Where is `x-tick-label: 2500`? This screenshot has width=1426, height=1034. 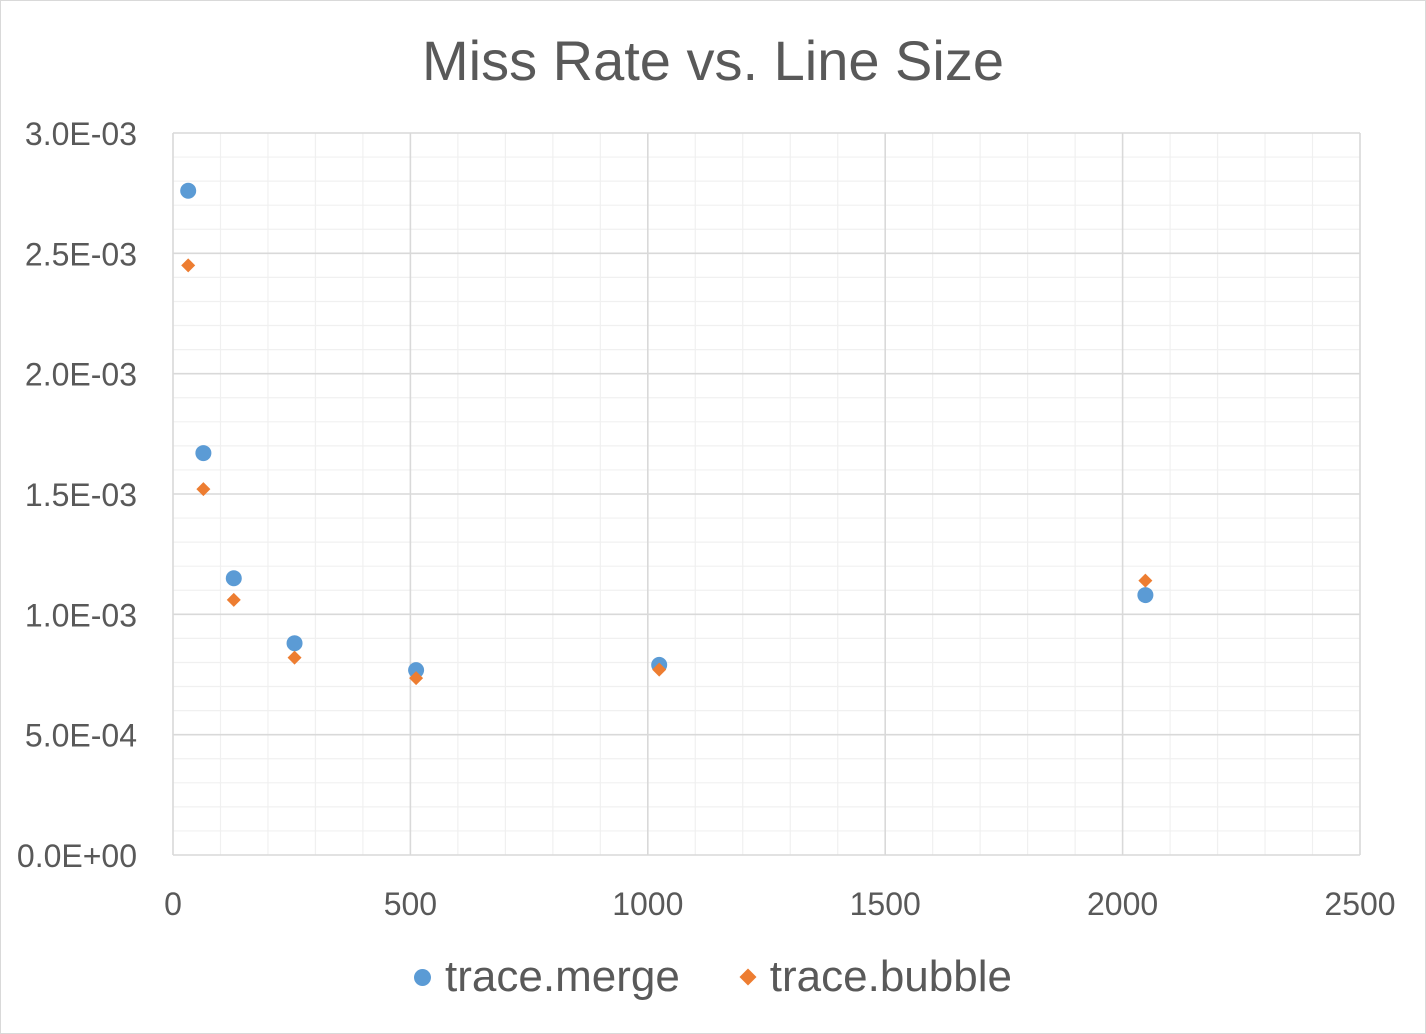 x-tick-label: 2500 is located at coordinates (1359, 904).